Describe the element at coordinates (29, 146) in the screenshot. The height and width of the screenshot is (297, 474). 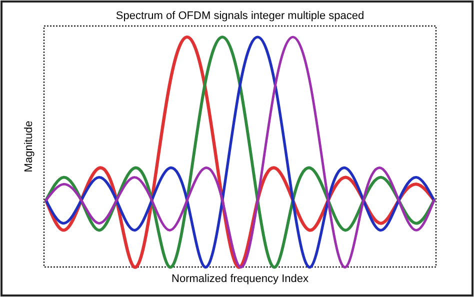
I see `y-axis-title: Magnitude` at that location.